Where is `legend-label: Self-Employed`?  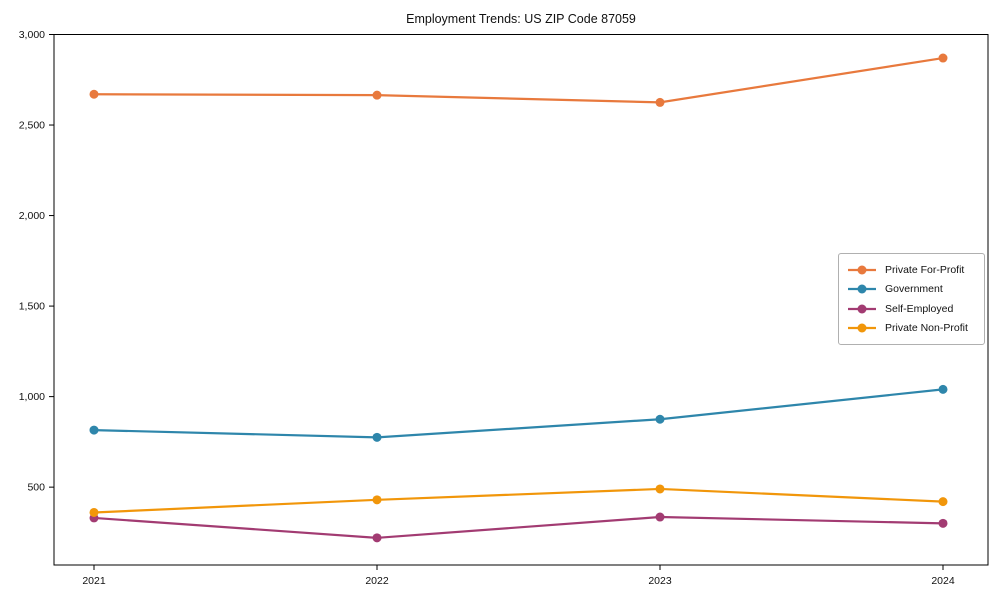
legend-label: Self-Employed is located at coordinates (919, 308).